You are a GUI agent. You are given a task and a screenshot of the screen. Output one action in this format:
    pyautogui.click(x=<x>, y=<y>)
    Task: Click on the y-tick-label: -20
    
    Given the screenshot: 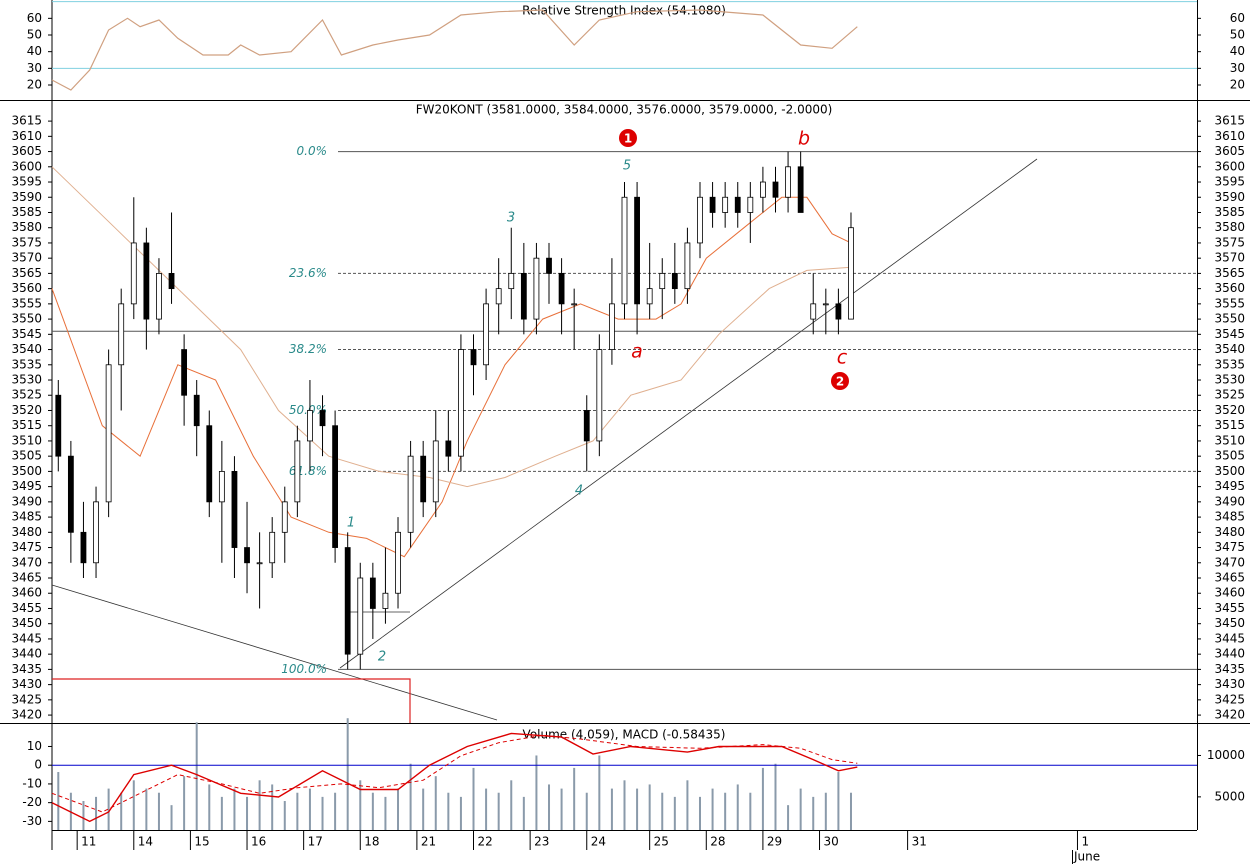 What is the action you would take?
    pyautogui.click(x=32, y=802)
    